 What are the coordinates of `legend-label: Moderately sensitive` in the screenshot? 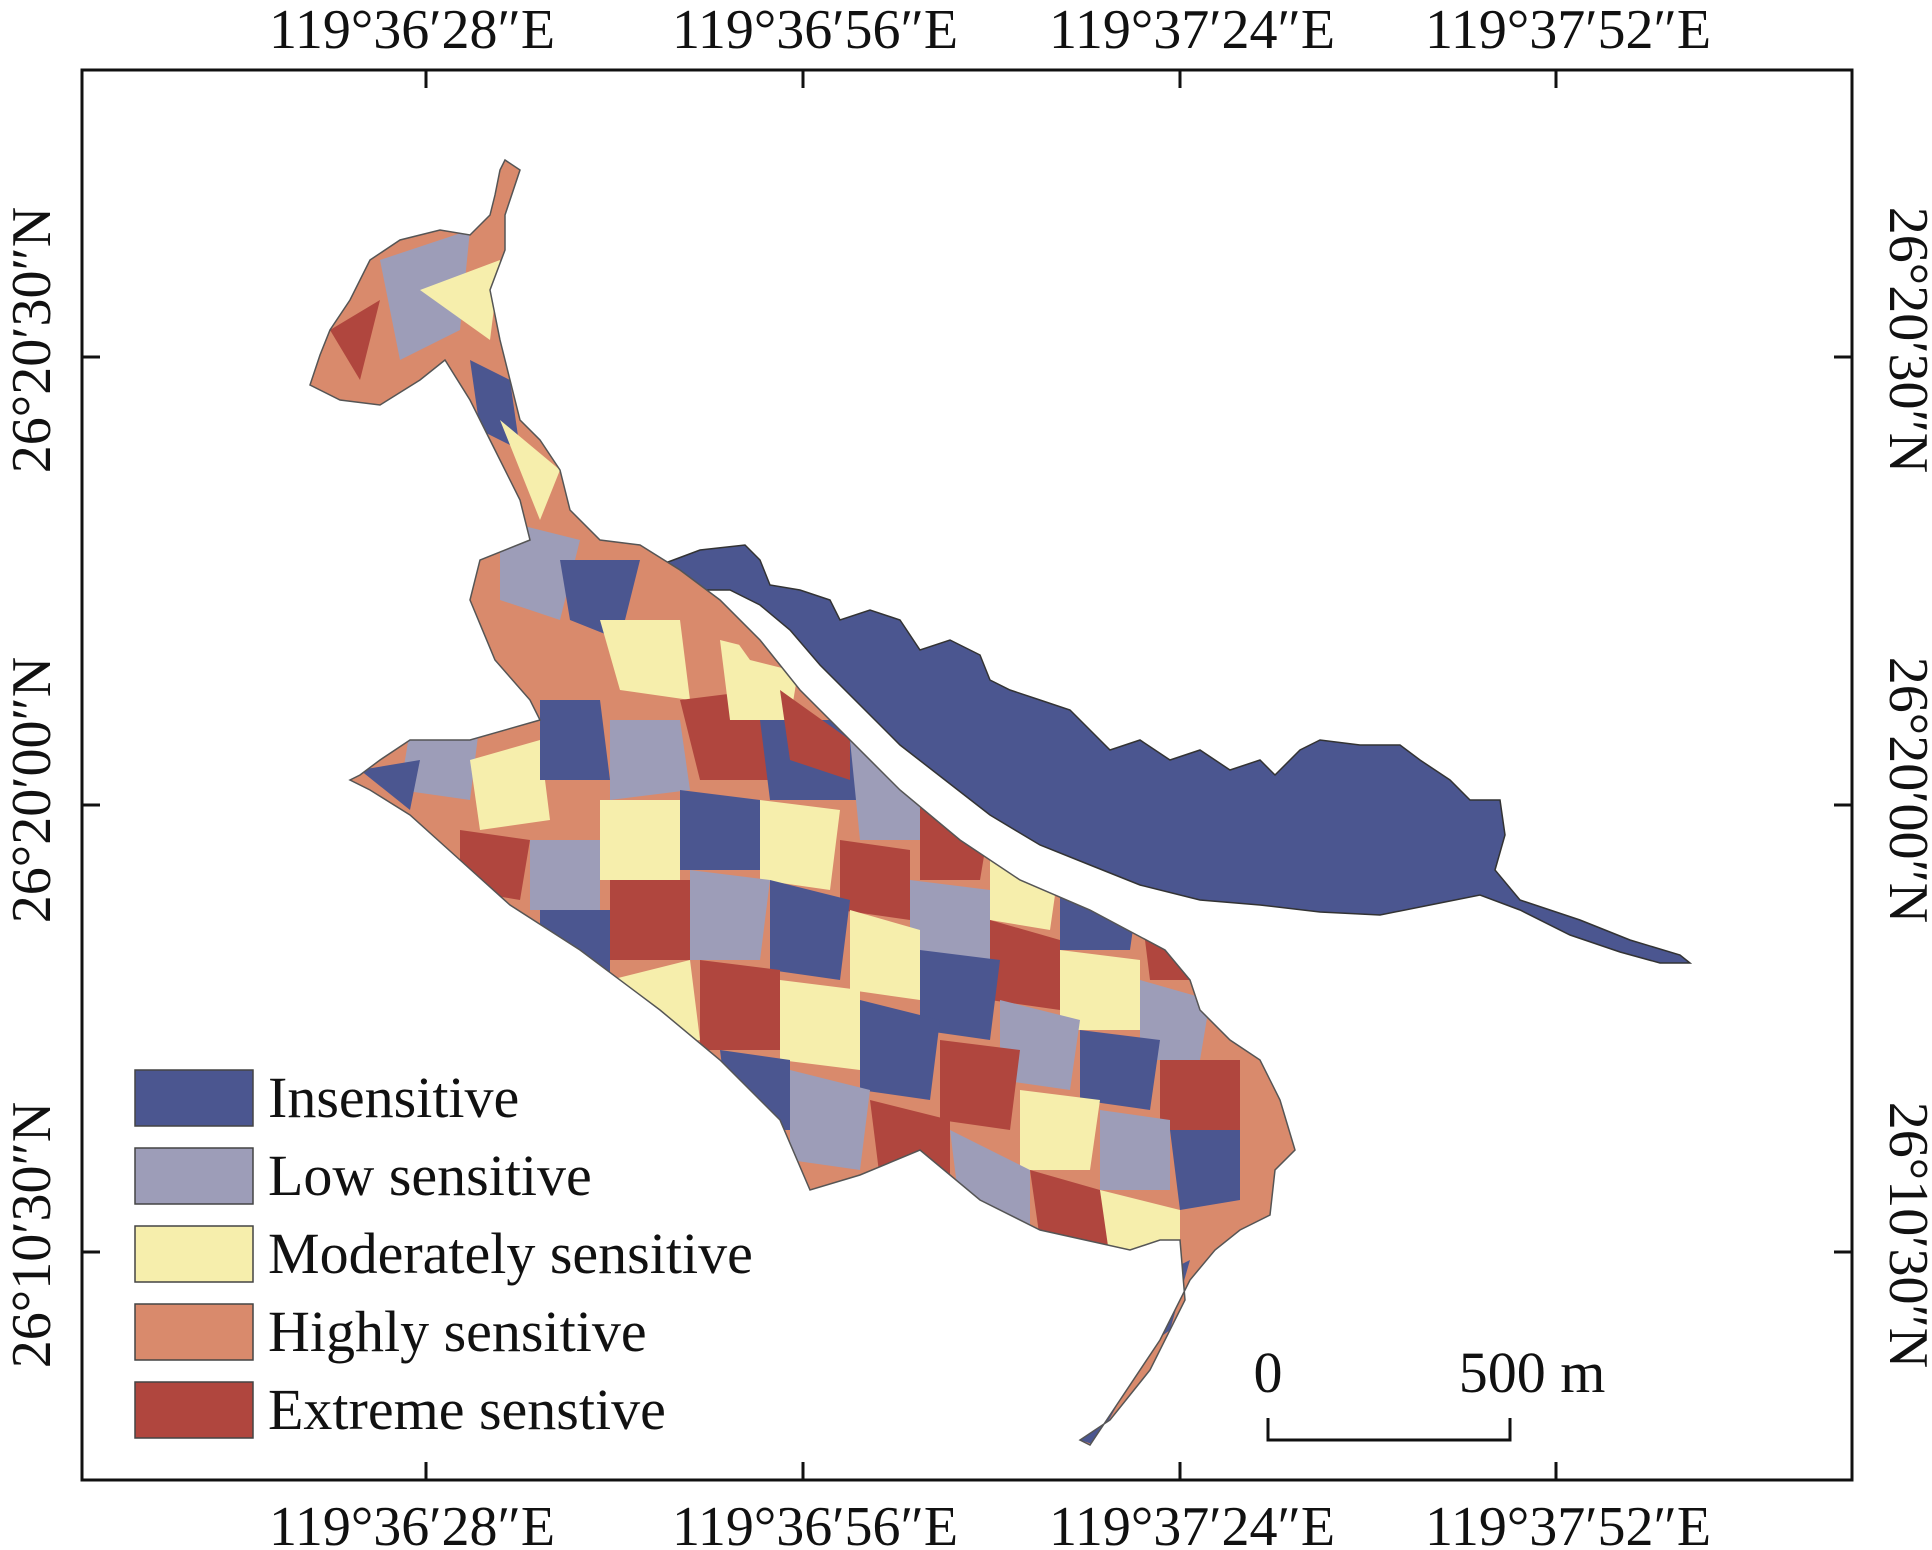 It's located at (510, 1253).